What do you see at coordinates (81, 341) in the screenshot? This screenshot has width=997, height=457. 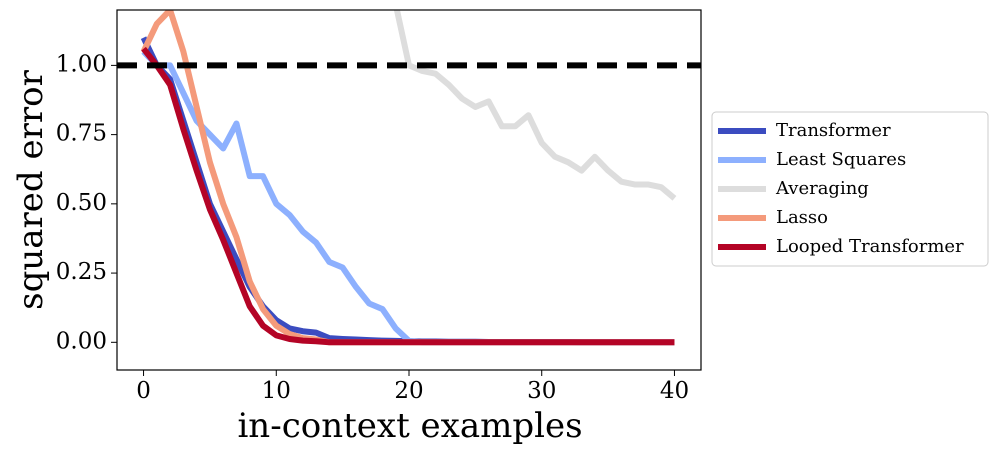 I see `y-tick-label: 0.00` at bounding box center [81, 341].